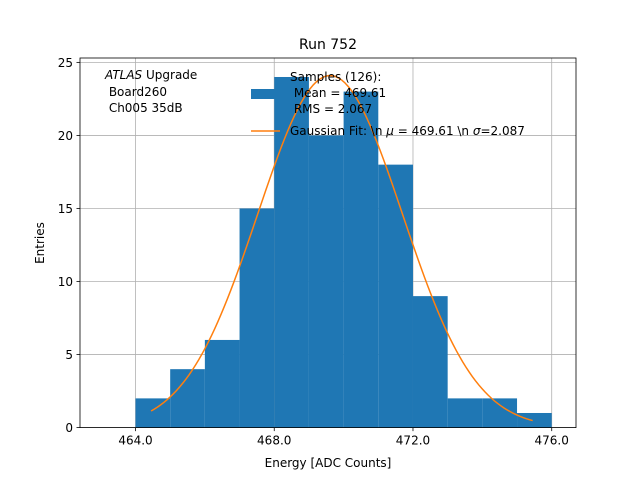 The width and height of the screenshot is (640, 480). I want to click on x-axis-label: Energy [ADC Counts], so click(328, 463).